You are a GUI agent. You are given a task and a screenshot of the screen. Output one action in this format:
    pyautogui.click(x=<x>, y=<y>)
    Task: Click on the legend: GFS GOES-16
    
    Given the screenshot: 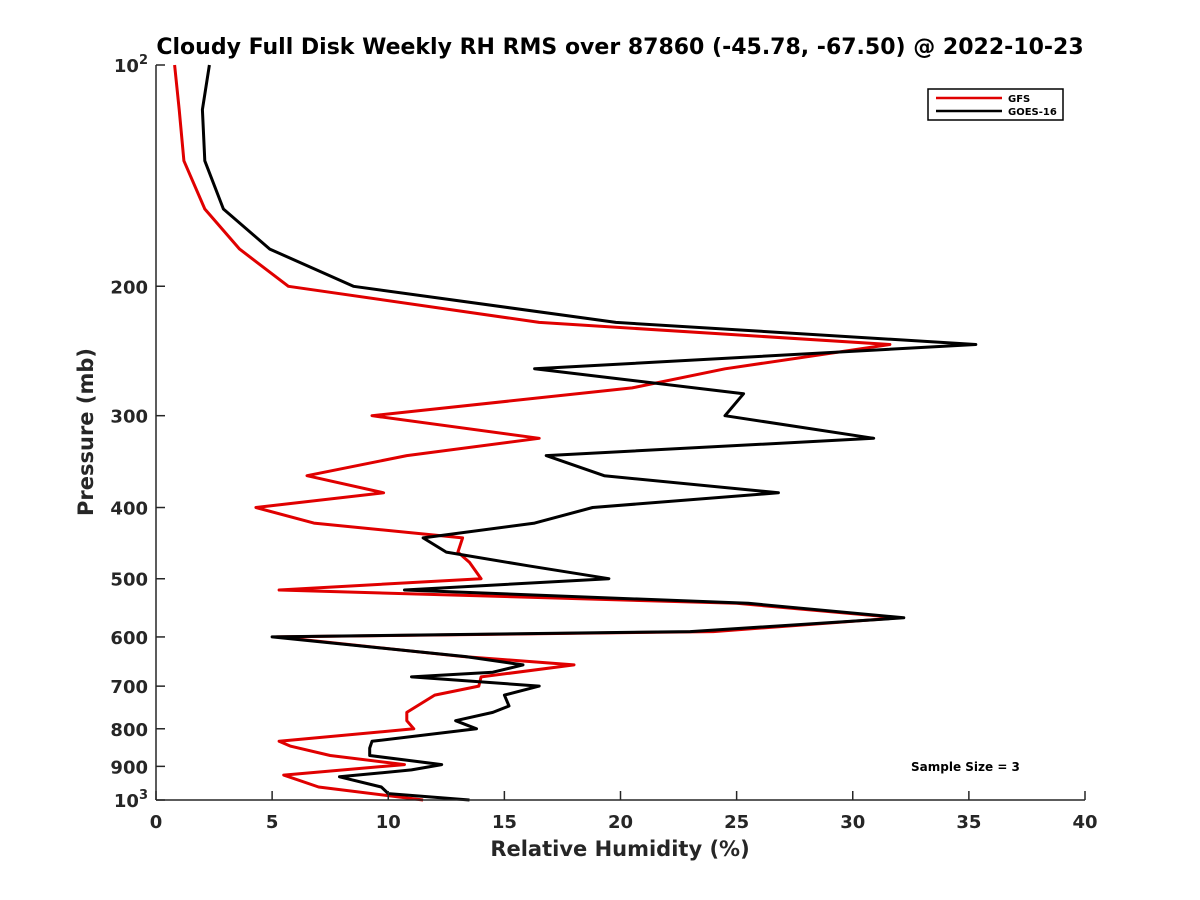 What is the action you would take?
    pyautogui.click(x=995, y=104)
    